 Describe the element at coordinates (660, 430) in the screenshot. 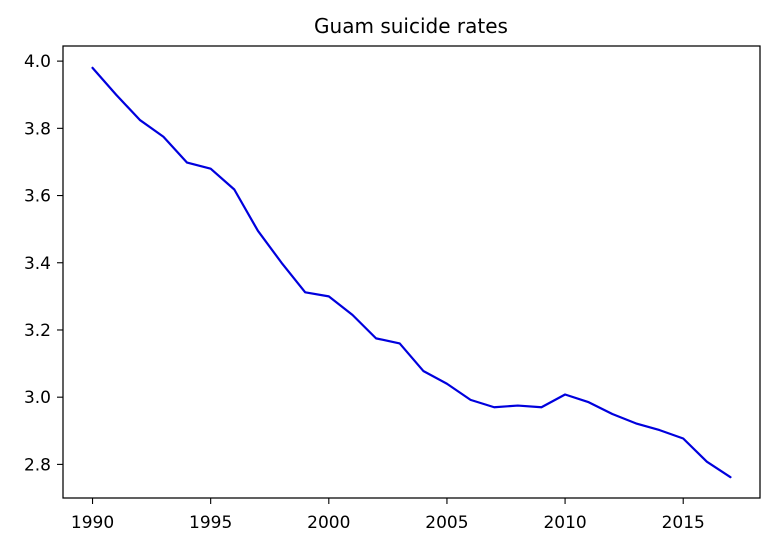

I see `data-point-2014` at that location.